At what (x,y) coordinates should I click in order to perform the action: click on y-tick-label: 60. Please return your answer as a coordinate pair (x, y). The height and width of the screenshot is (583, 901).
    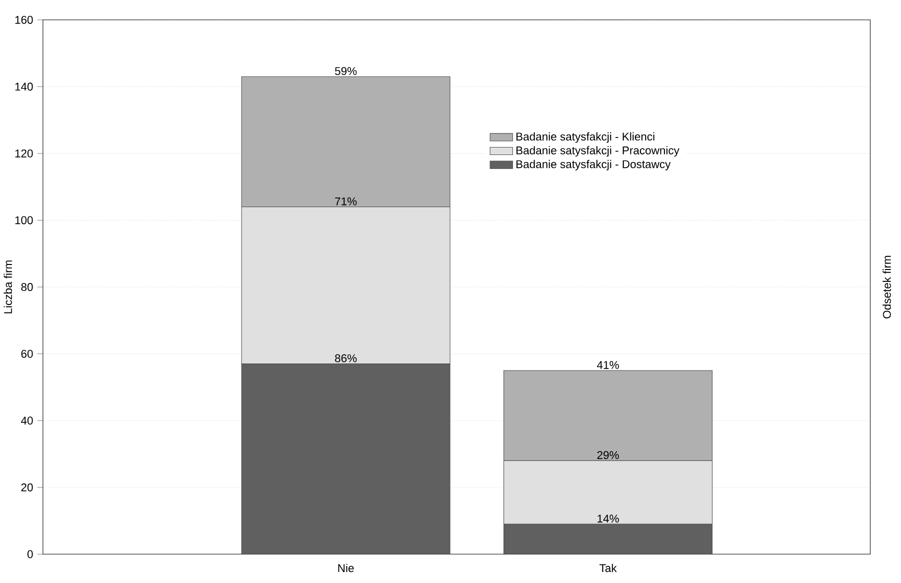
    Looking at the image, I should click on (27, 354).